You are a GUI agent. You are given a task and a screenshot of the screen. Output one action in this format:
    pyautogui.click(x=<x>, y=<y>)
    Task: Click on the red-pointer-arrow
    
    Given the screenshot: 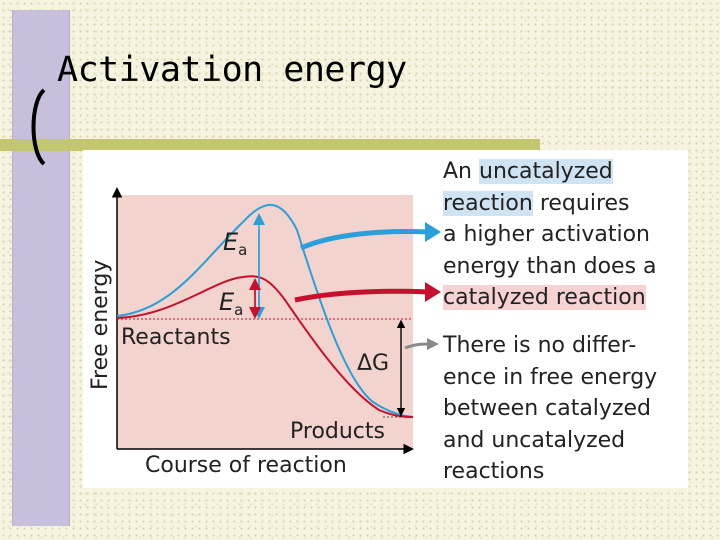 What is the action you would take?
    pyautogui.click(x=362, y=295)
    